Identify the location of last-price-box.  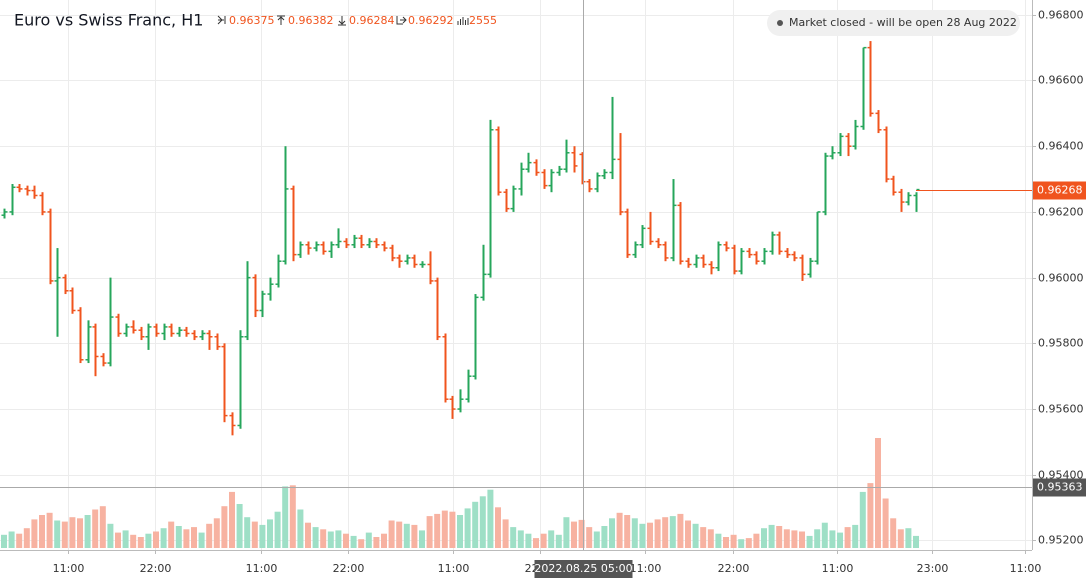
(1059, 190).